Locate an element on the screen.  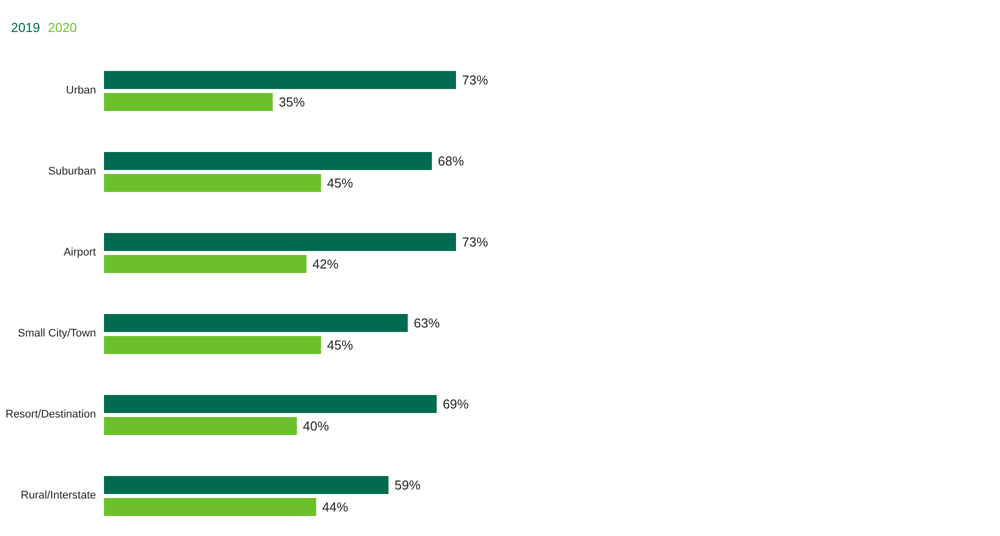
data-label: 59% is located at coordinates (407, 485).